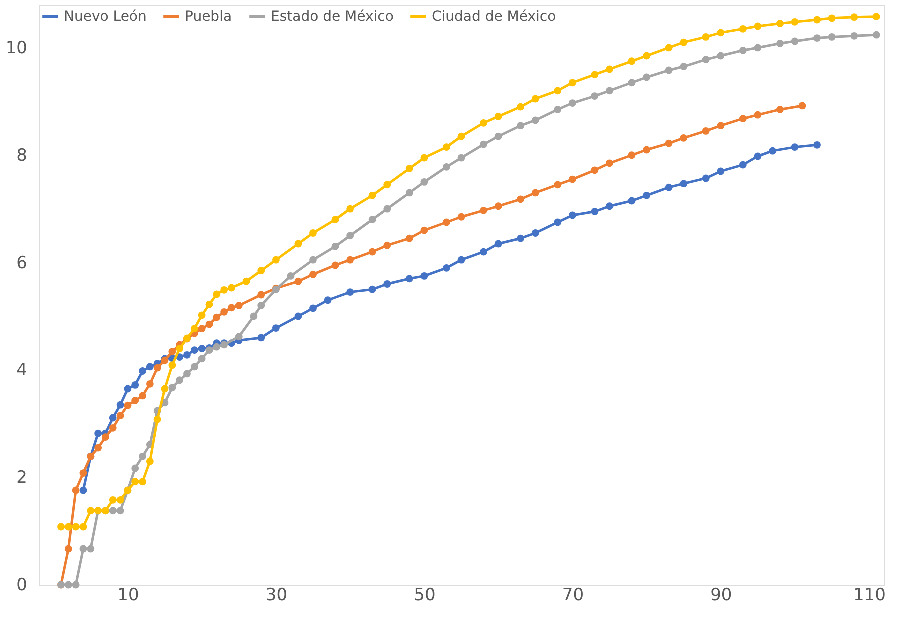 Image resolution: width=908 pixels, height=638 pixels. Describe the element at coordinates (22, 370) in the screenshot. I see `y-tick-label: 4` at that location.